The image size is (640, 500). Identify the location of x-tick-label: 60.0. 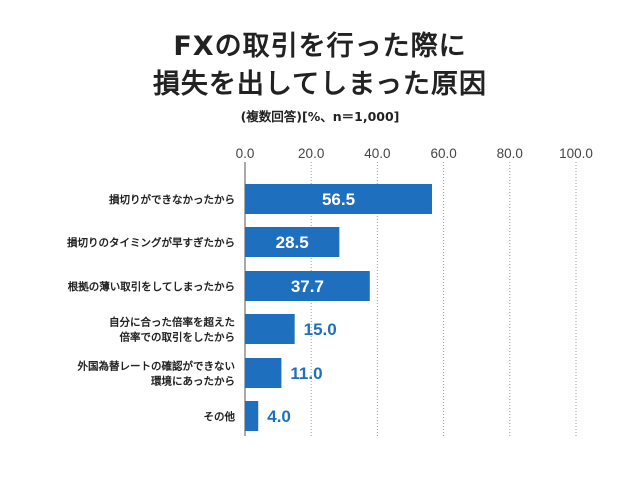
(443, 153).